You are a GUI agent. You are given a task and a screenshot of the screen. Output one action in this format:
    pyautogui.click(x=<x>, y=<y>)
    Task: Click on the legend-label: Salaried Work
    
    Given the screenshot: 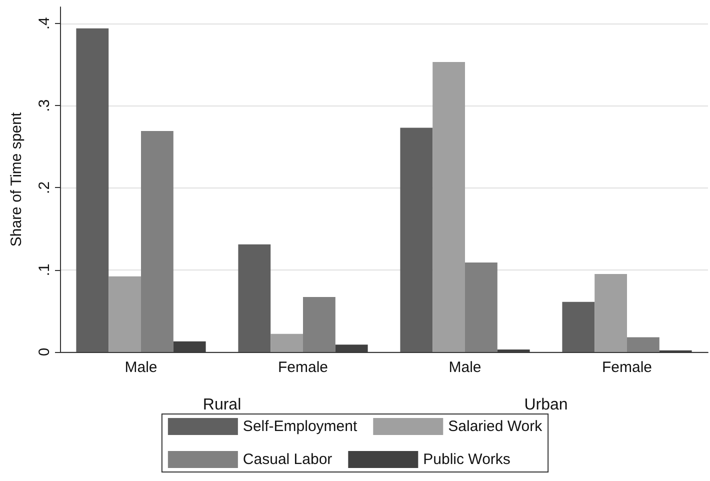 What is the action you would take?
    pyautogui.click(x=495, y=426)
    